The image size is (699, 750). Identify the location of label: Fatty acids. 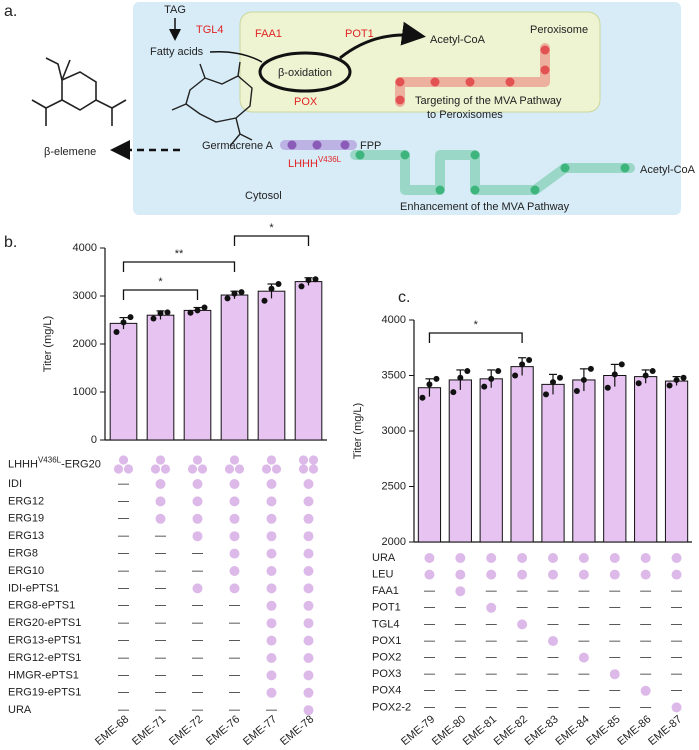
(177, 52).